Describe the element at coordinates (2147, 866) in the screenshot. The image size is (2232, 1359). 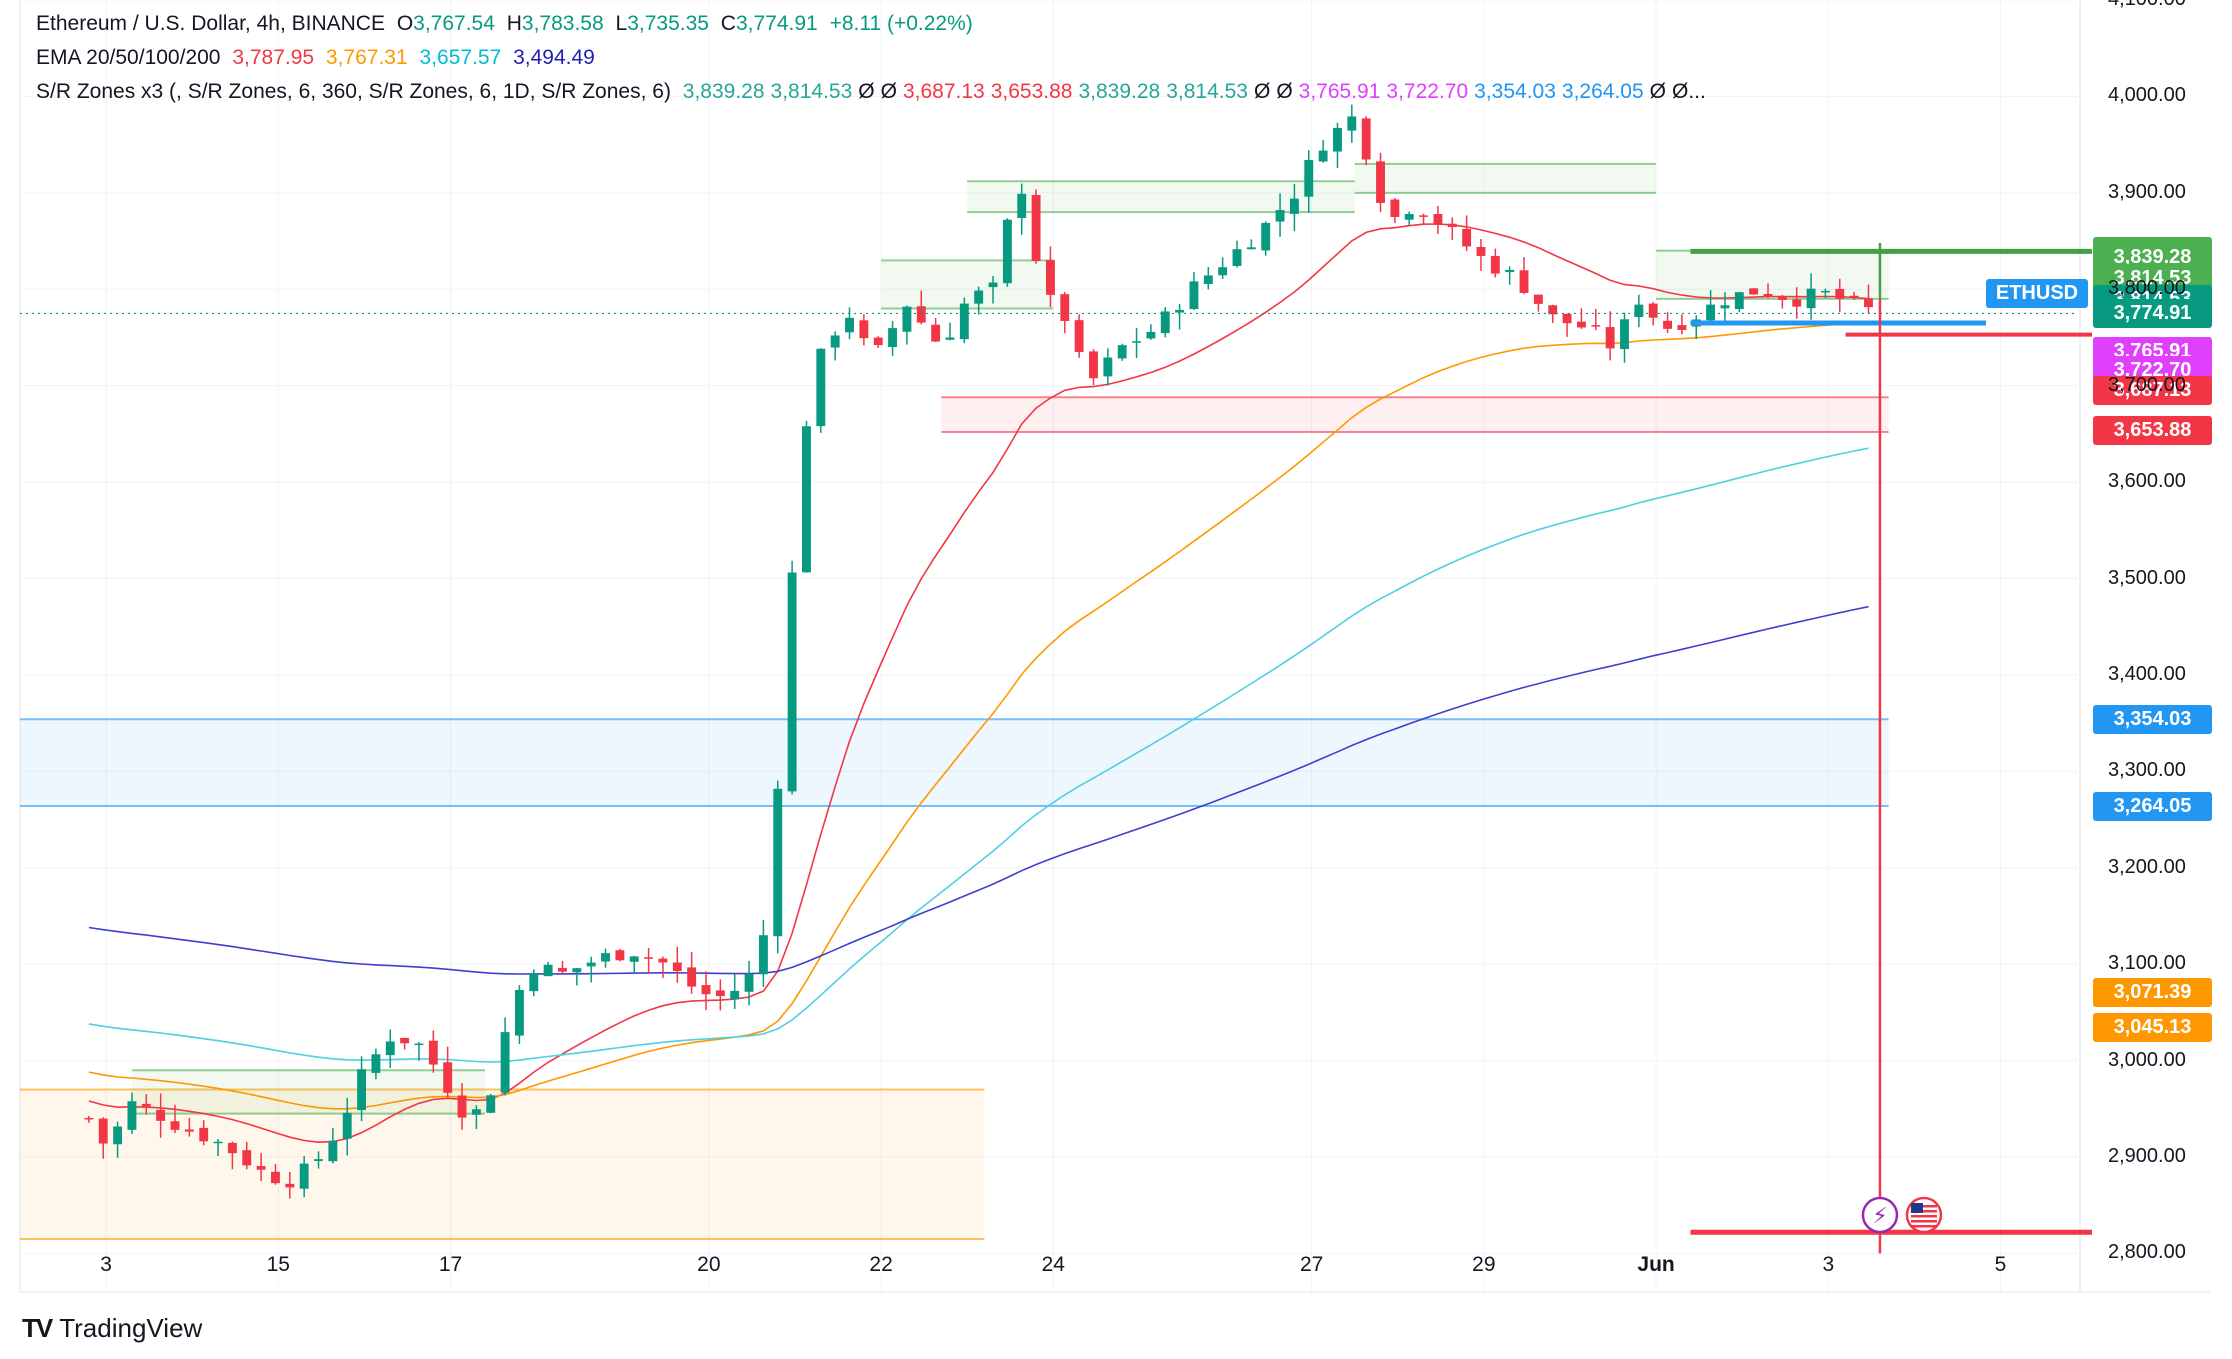
I see `price-tick-label: 3,200.00` at that location.